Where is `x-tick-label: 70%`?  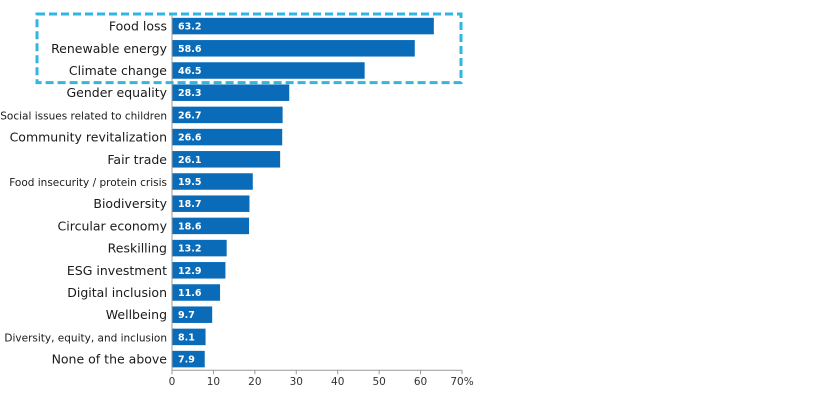
x-tick-label: 70% is located at coordinates (461, 382).